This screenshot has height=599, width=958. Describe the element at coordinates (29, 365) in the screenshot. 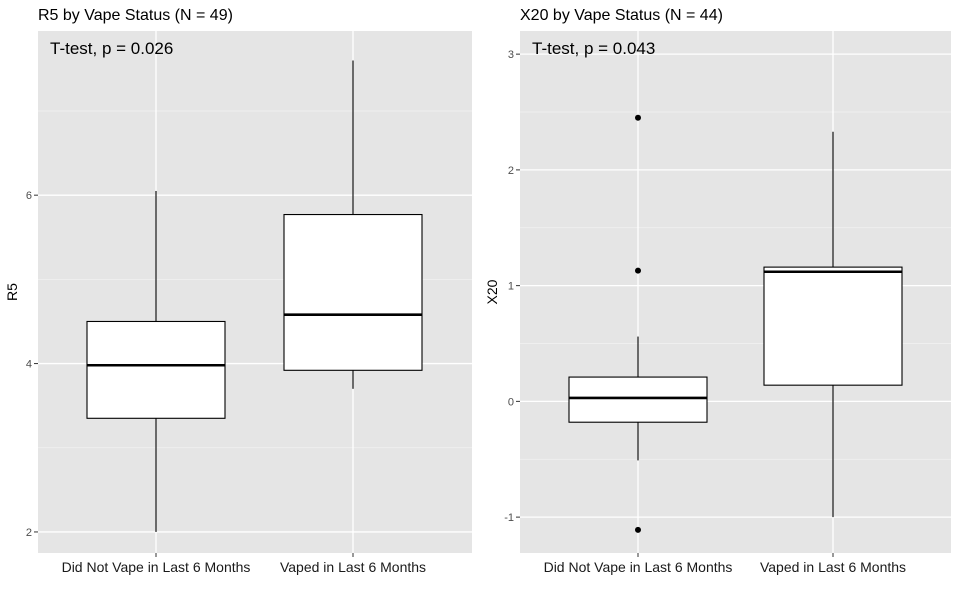

I see `y-tick-label: 4` at that location.